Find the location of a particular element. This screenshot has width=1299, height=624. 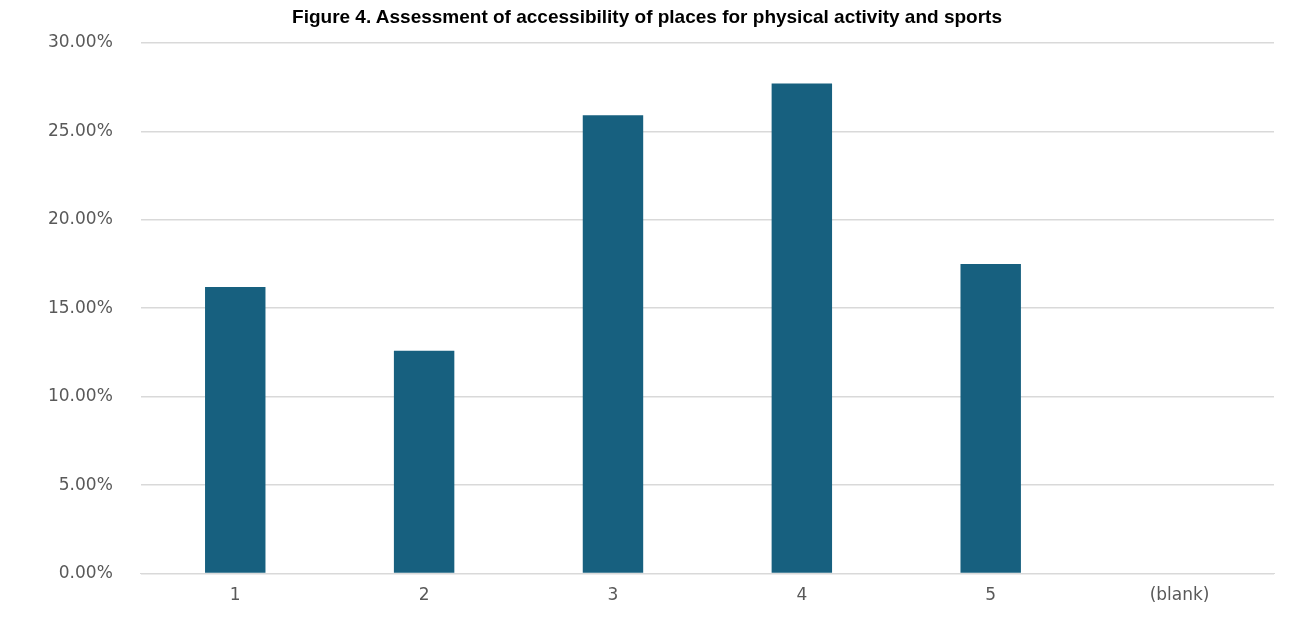

x-tick-label: 5 is located at coordinates (991, 594).